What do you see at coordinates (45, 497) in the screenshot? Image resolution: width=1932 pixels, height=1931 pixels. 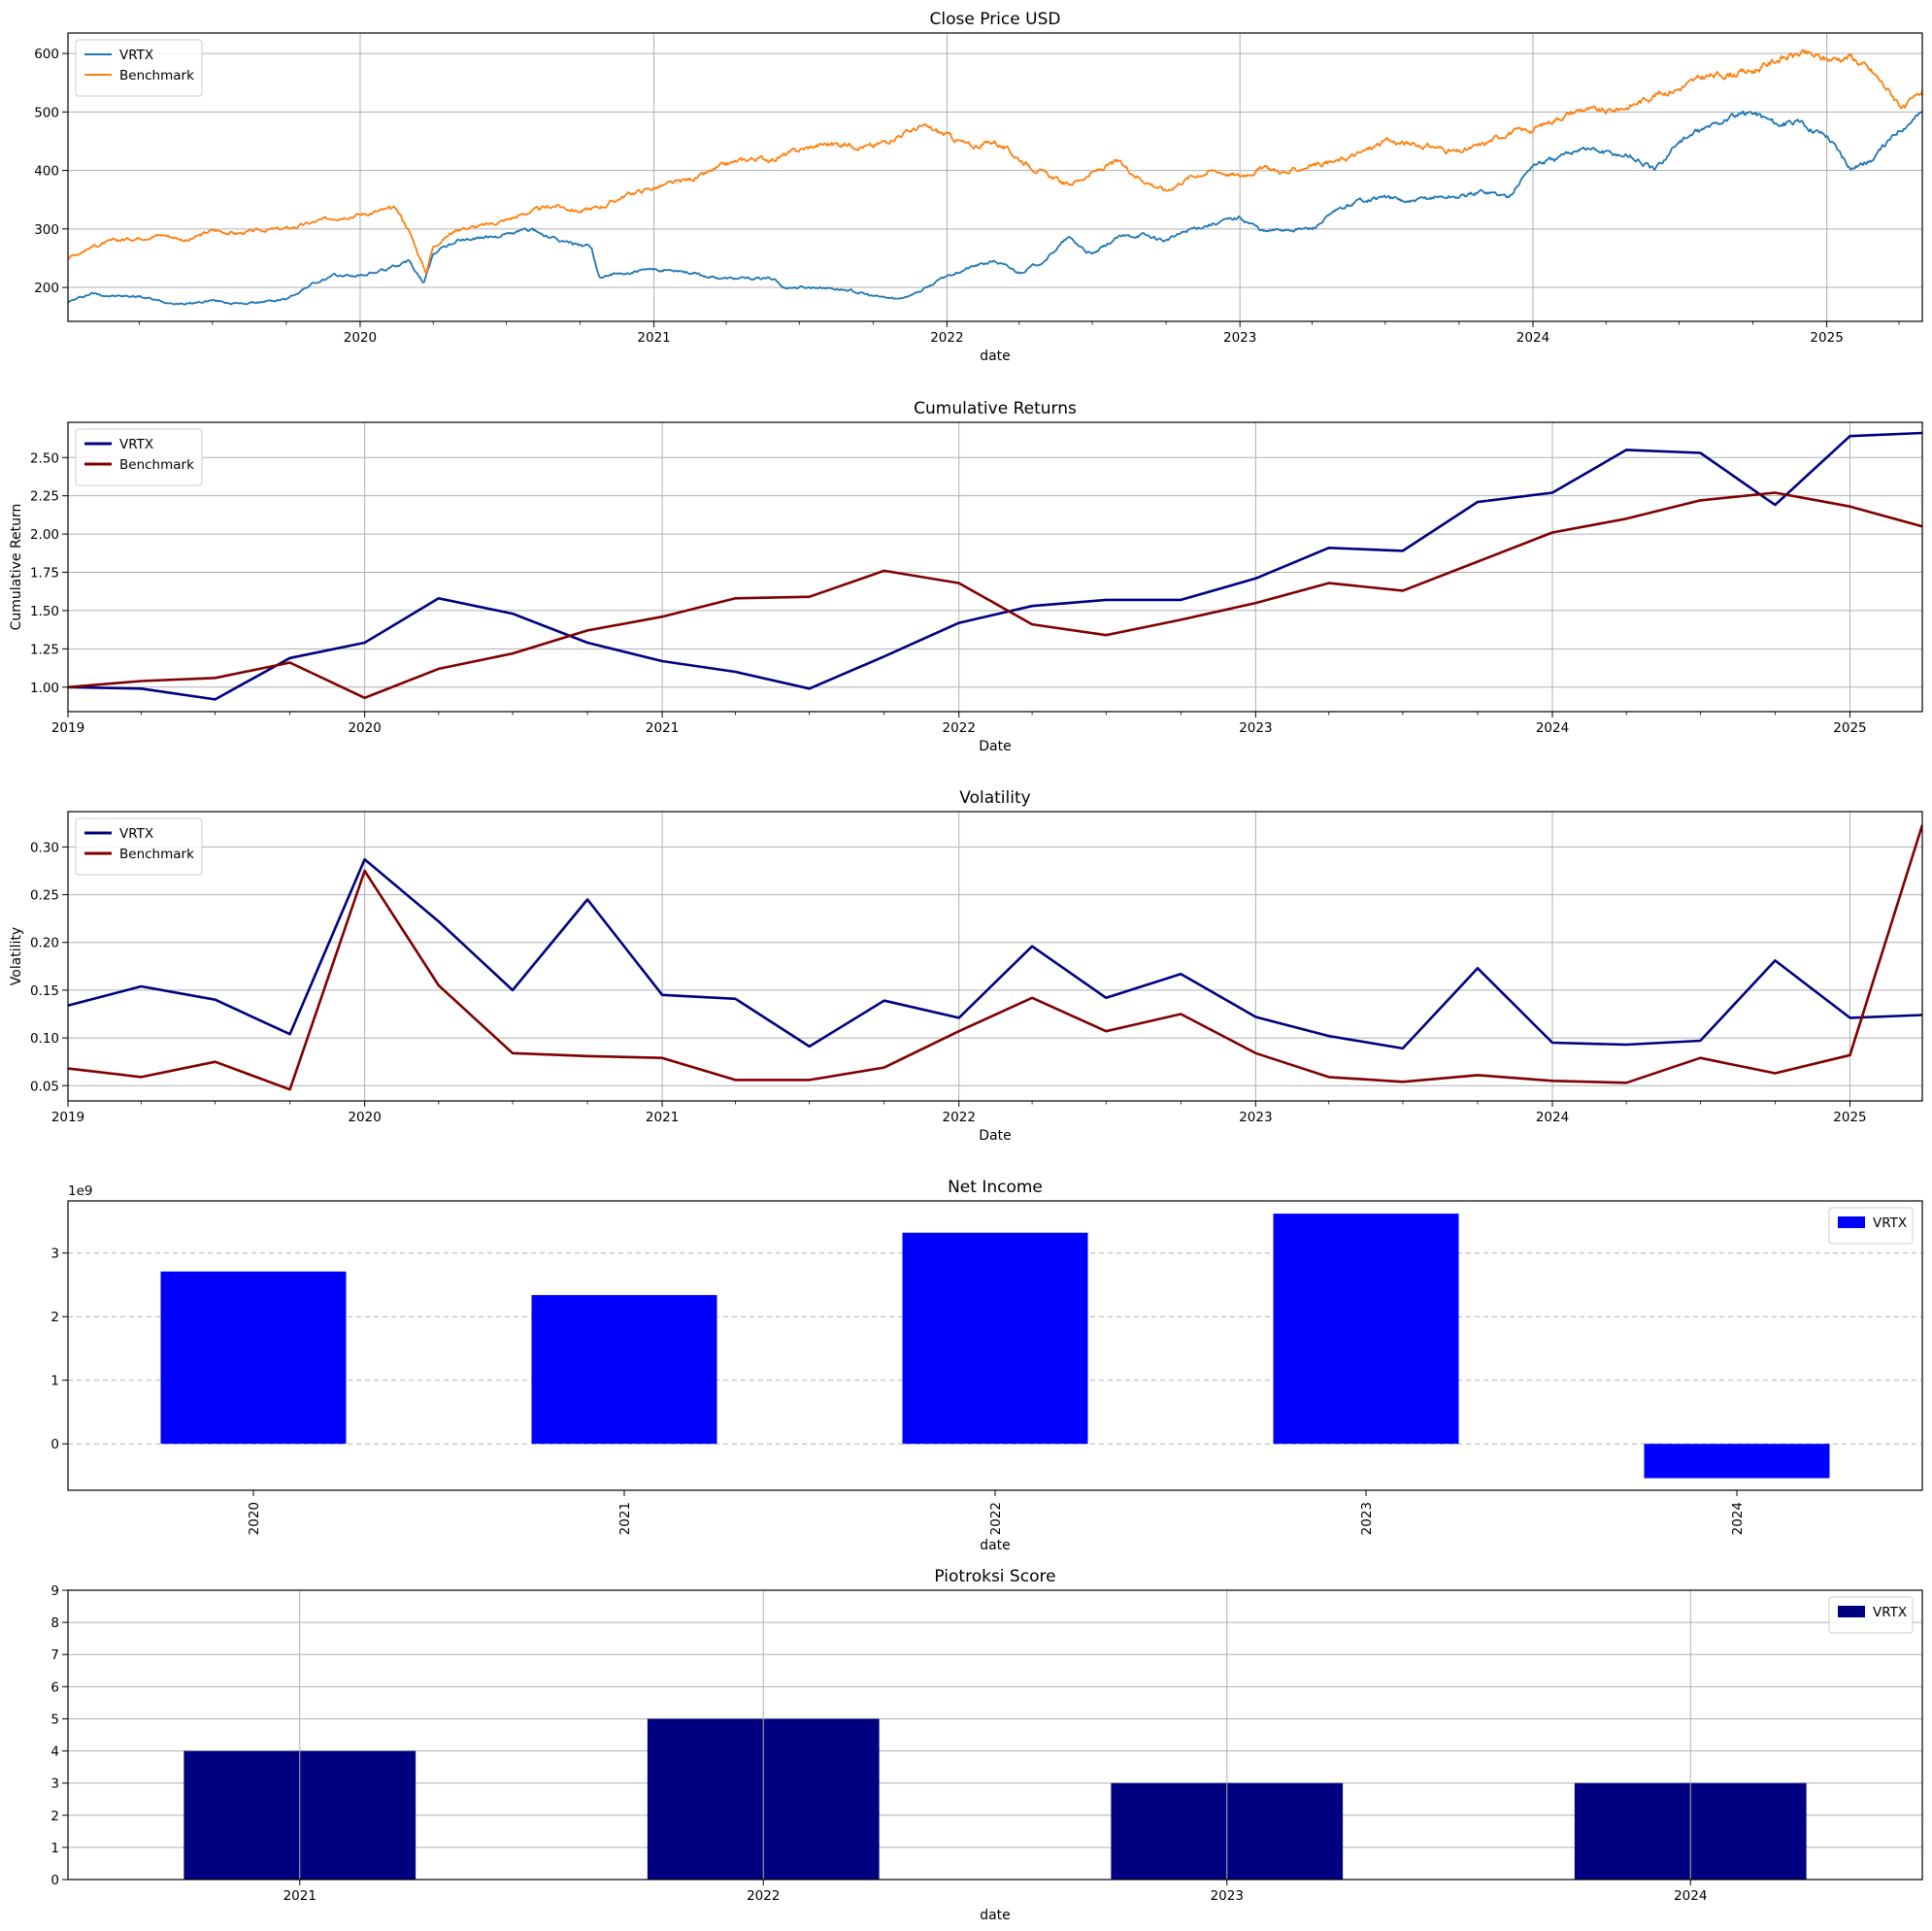 I see `y-tick-label: 2.25` at bounding box center [45, 497].